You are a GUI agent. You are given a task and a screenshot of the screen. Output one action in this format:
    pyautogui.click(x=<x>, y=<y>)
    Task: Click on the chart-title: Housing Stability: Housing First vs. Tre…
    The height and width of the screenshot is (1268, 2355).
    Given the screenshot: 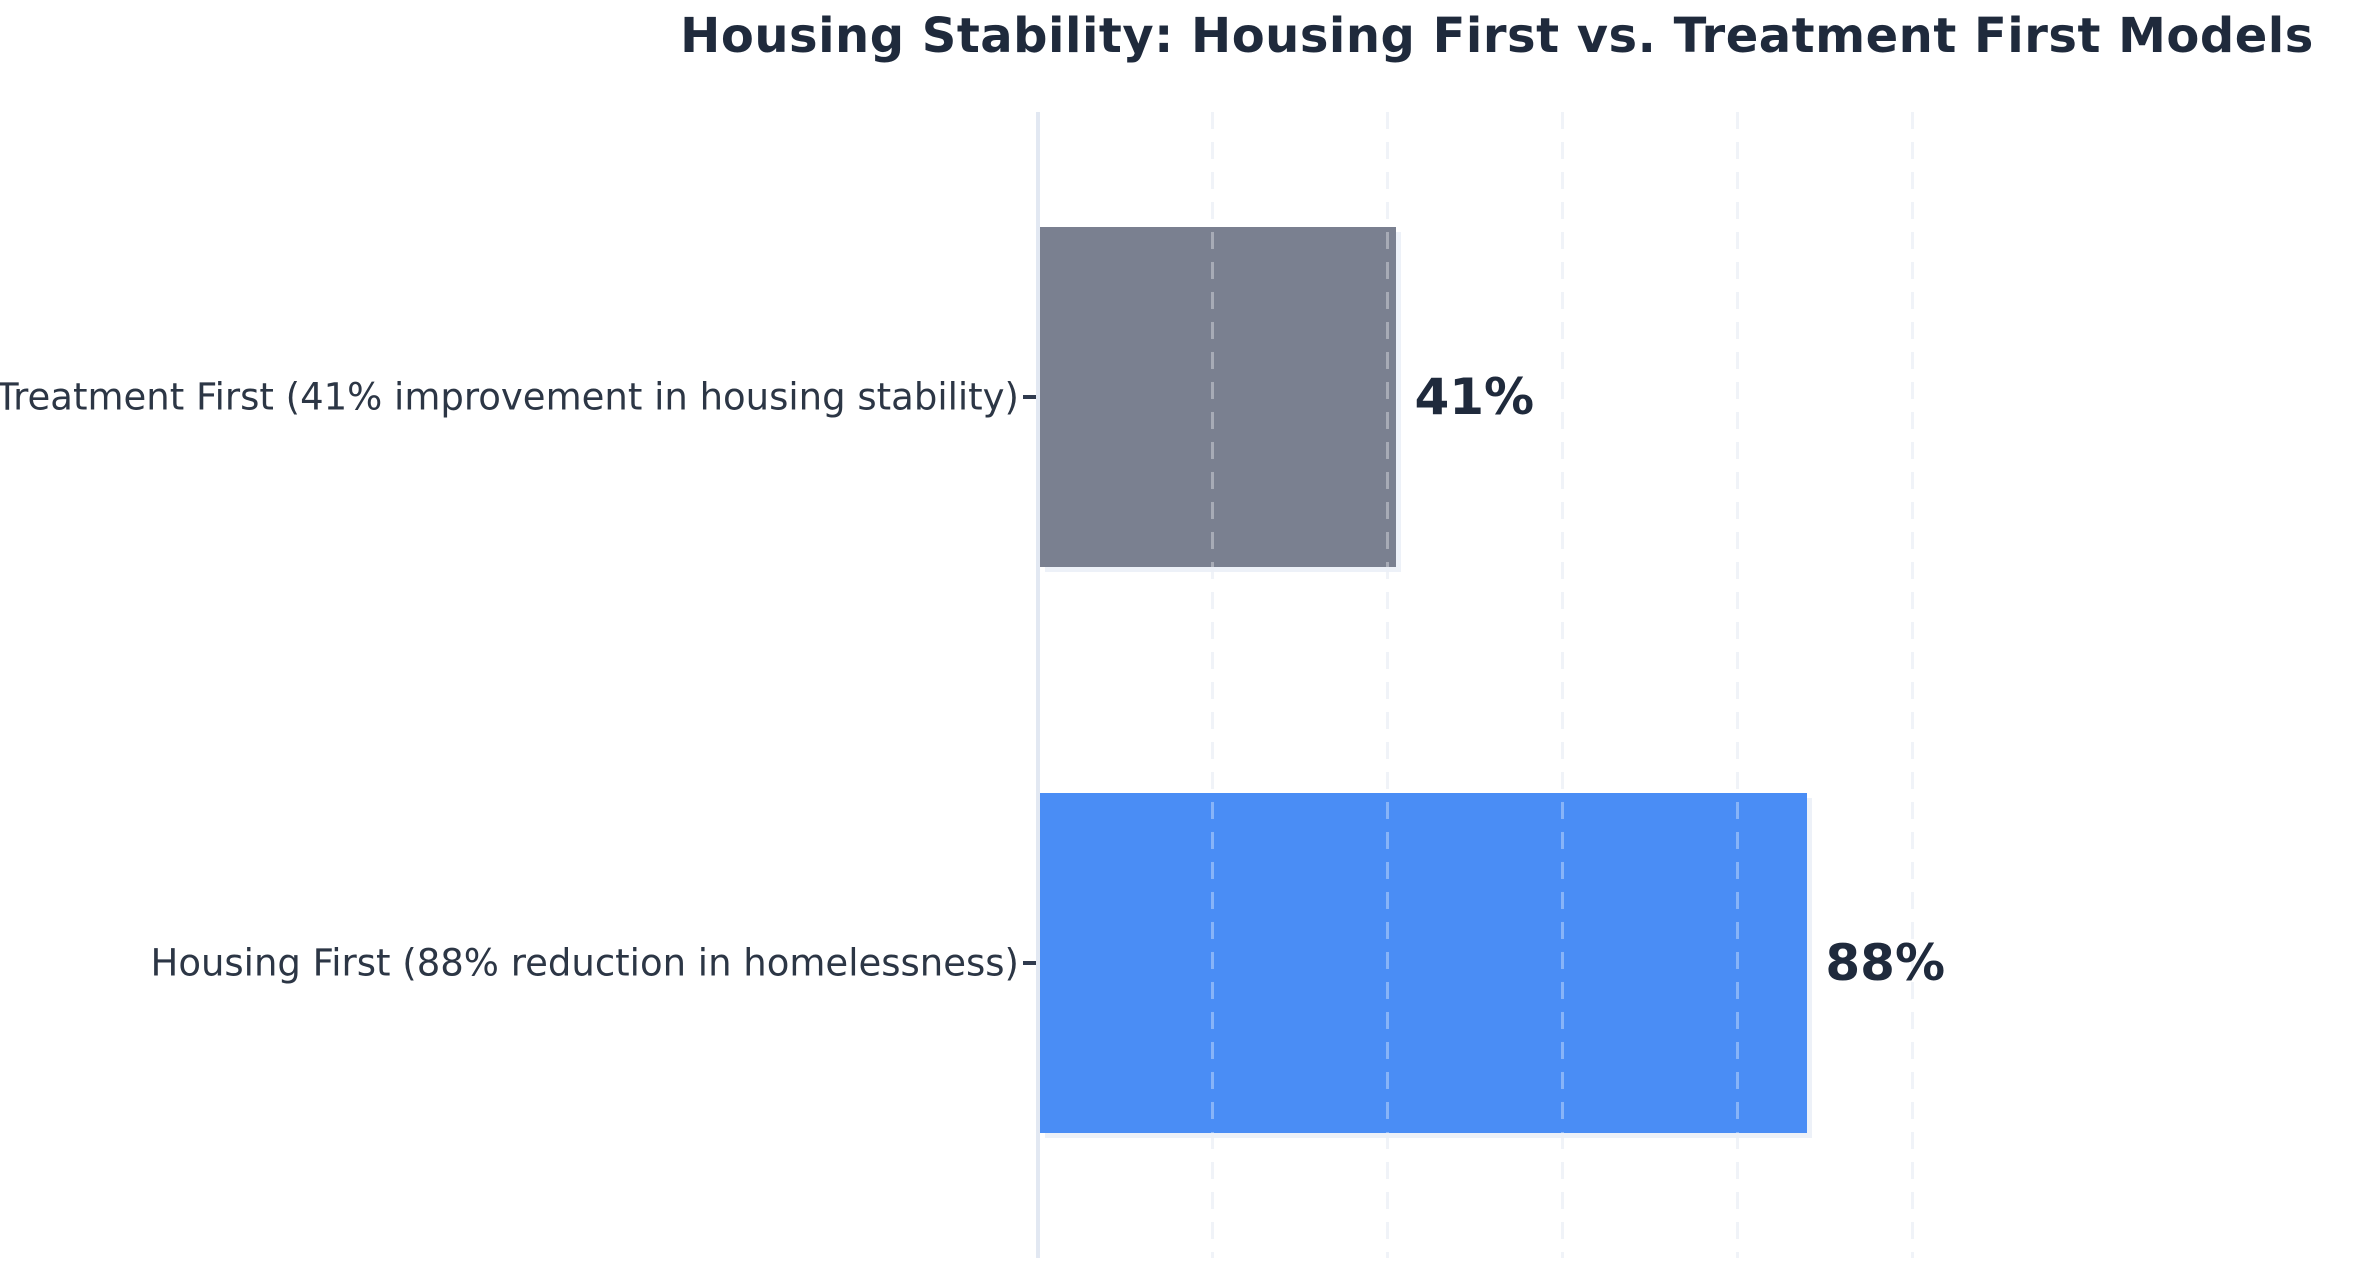 What is the action you would take?
    pyautogui.click(x=1497, y=36)
    